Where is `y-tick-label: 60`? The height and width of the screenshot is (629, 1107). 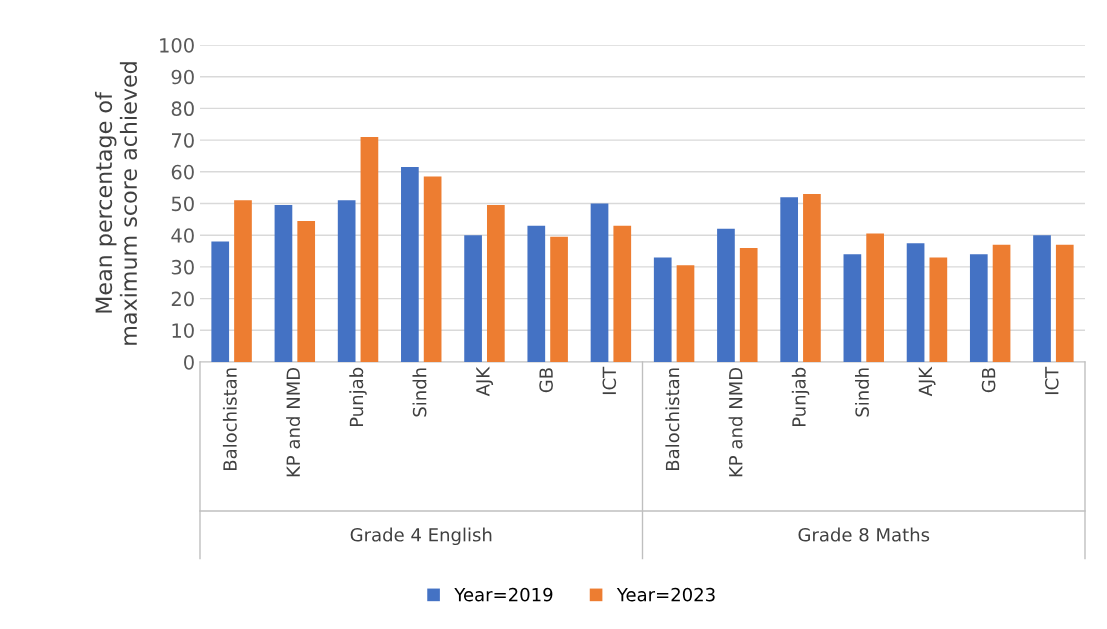
y-tick-label: 60 is located at coordinates (182, 172).